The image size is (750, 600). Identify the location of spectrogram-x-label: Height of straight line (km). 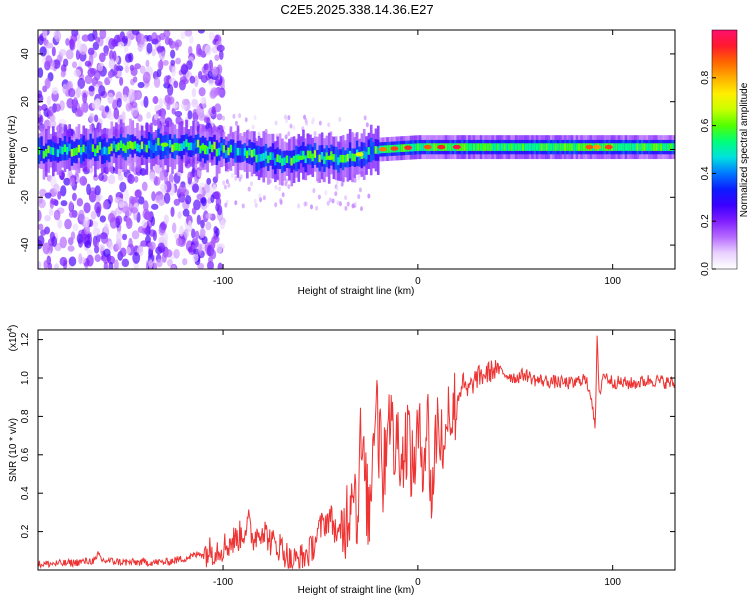
(356, 291).